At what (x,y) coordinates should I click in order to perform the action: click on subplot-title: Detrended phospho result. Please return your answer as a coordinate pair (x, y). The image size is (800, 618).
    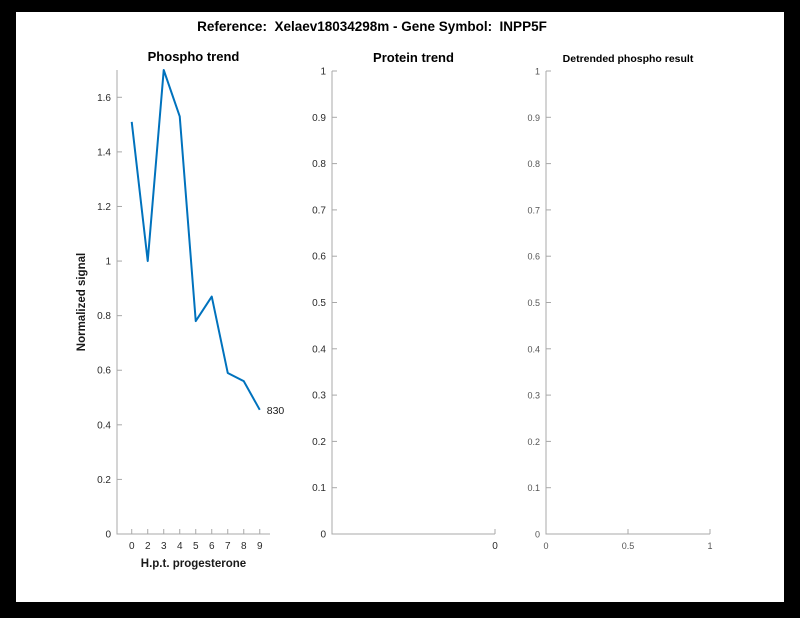
    Looking at the image, I should click on (628, 59).